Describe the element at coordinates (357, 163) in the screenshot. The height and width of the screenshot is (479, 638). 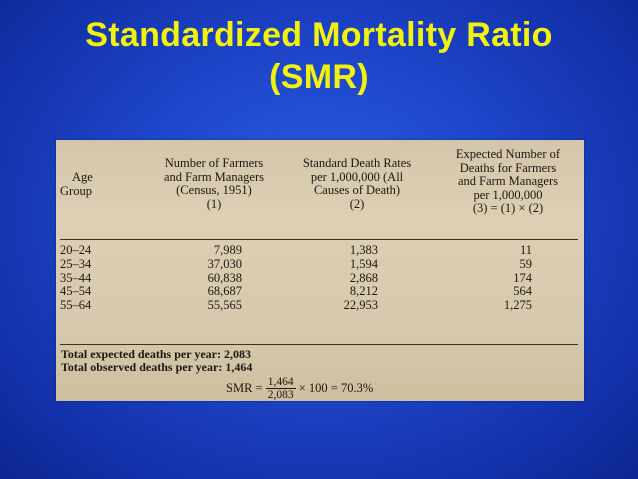
I see `header-rates-line: Standard Death Rates` at that location.